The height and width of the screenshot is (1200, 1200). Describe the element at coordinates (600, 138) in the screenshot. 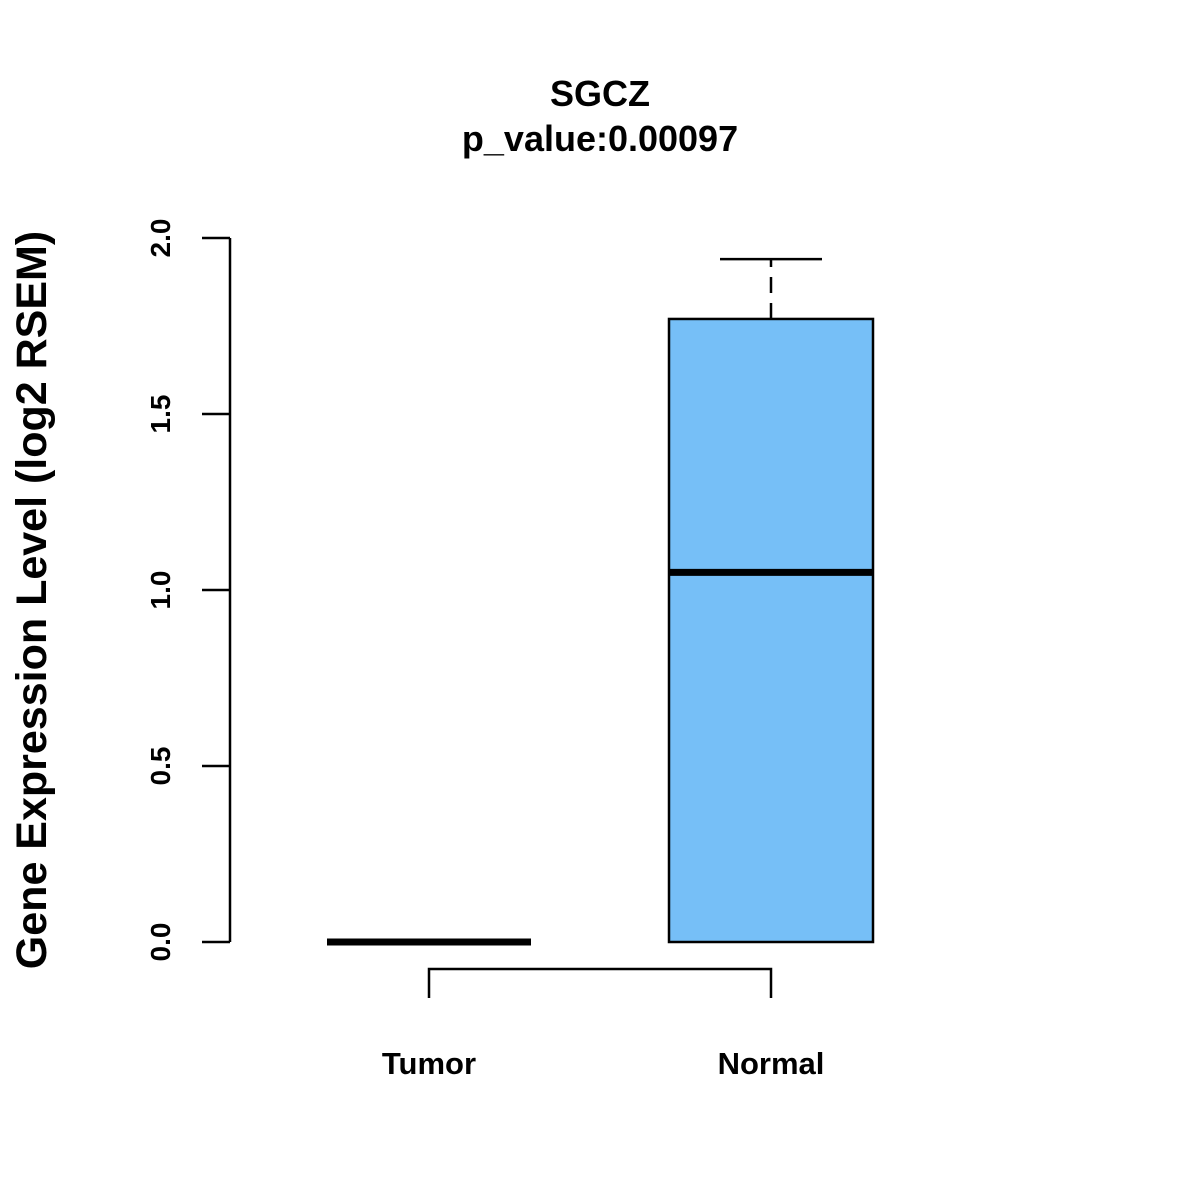

I see `chart-subtitle: p_value:0.00097` at that location.